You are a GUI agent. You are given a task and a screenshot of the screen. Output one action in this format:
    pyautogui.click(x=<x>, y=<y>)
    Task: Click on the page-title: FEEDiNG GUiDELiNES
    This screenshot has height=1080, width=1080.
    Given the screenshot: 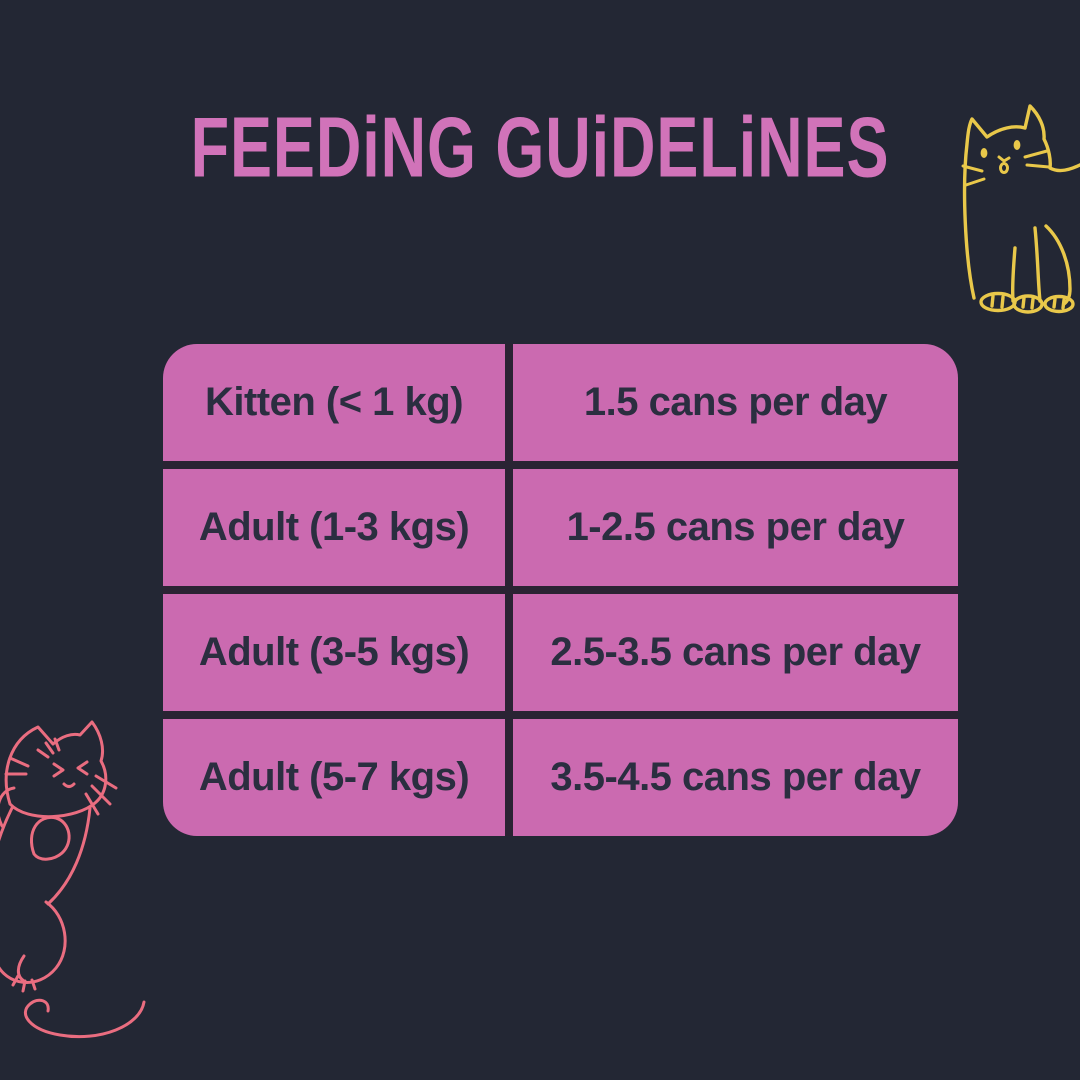 What is the action you would take?
    pyautogui.click(x=540, y=147)
    